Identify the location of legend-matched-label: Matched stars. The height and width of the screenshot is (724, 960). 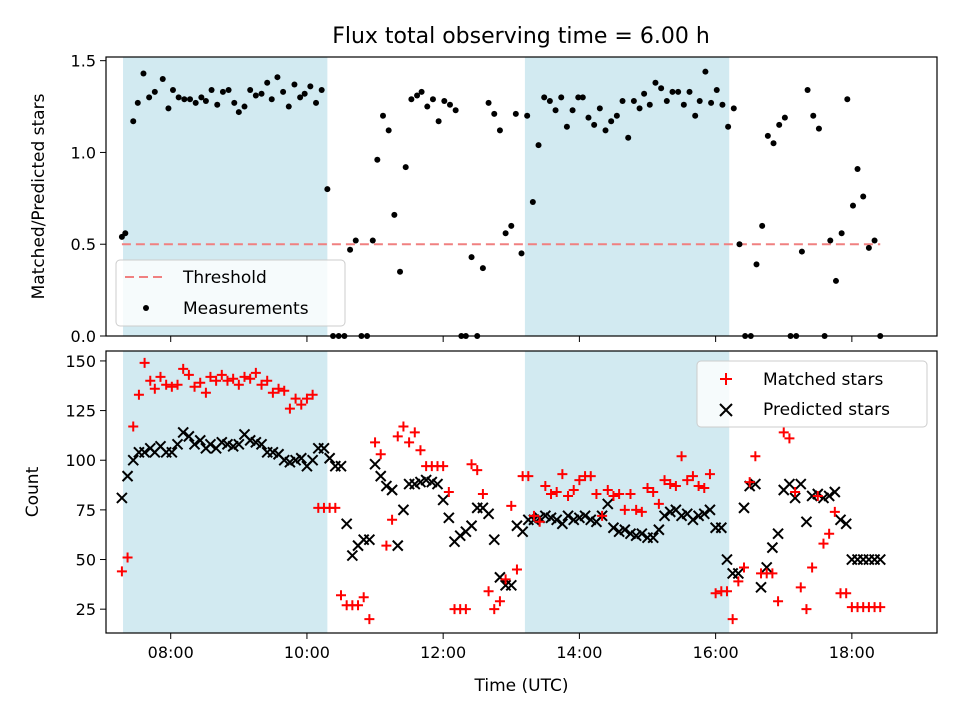
(823, 380).